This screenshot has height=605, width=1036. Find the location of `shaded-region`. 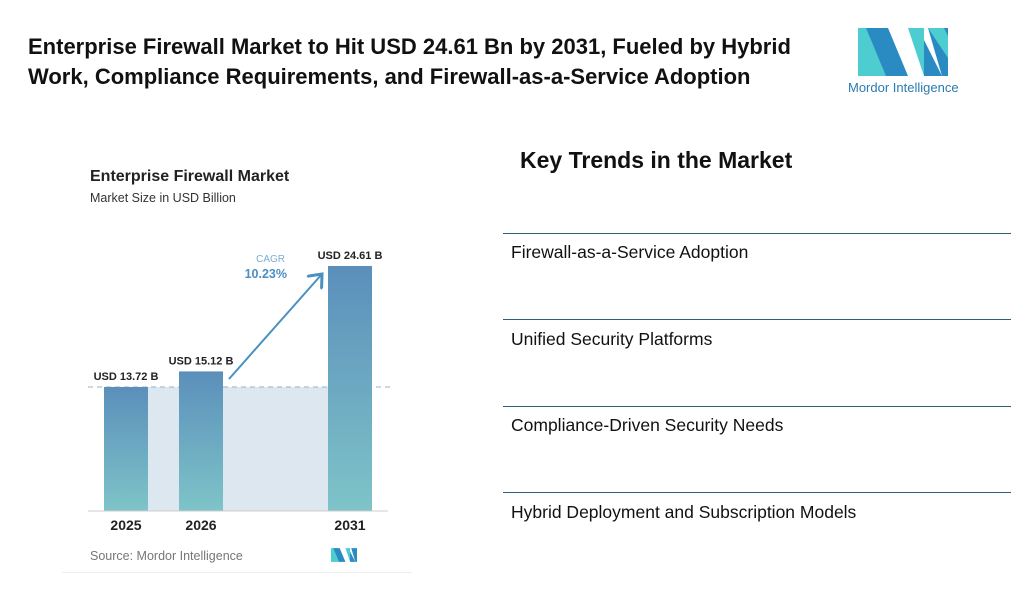

shaded-region is located at coordinates (238, 448).